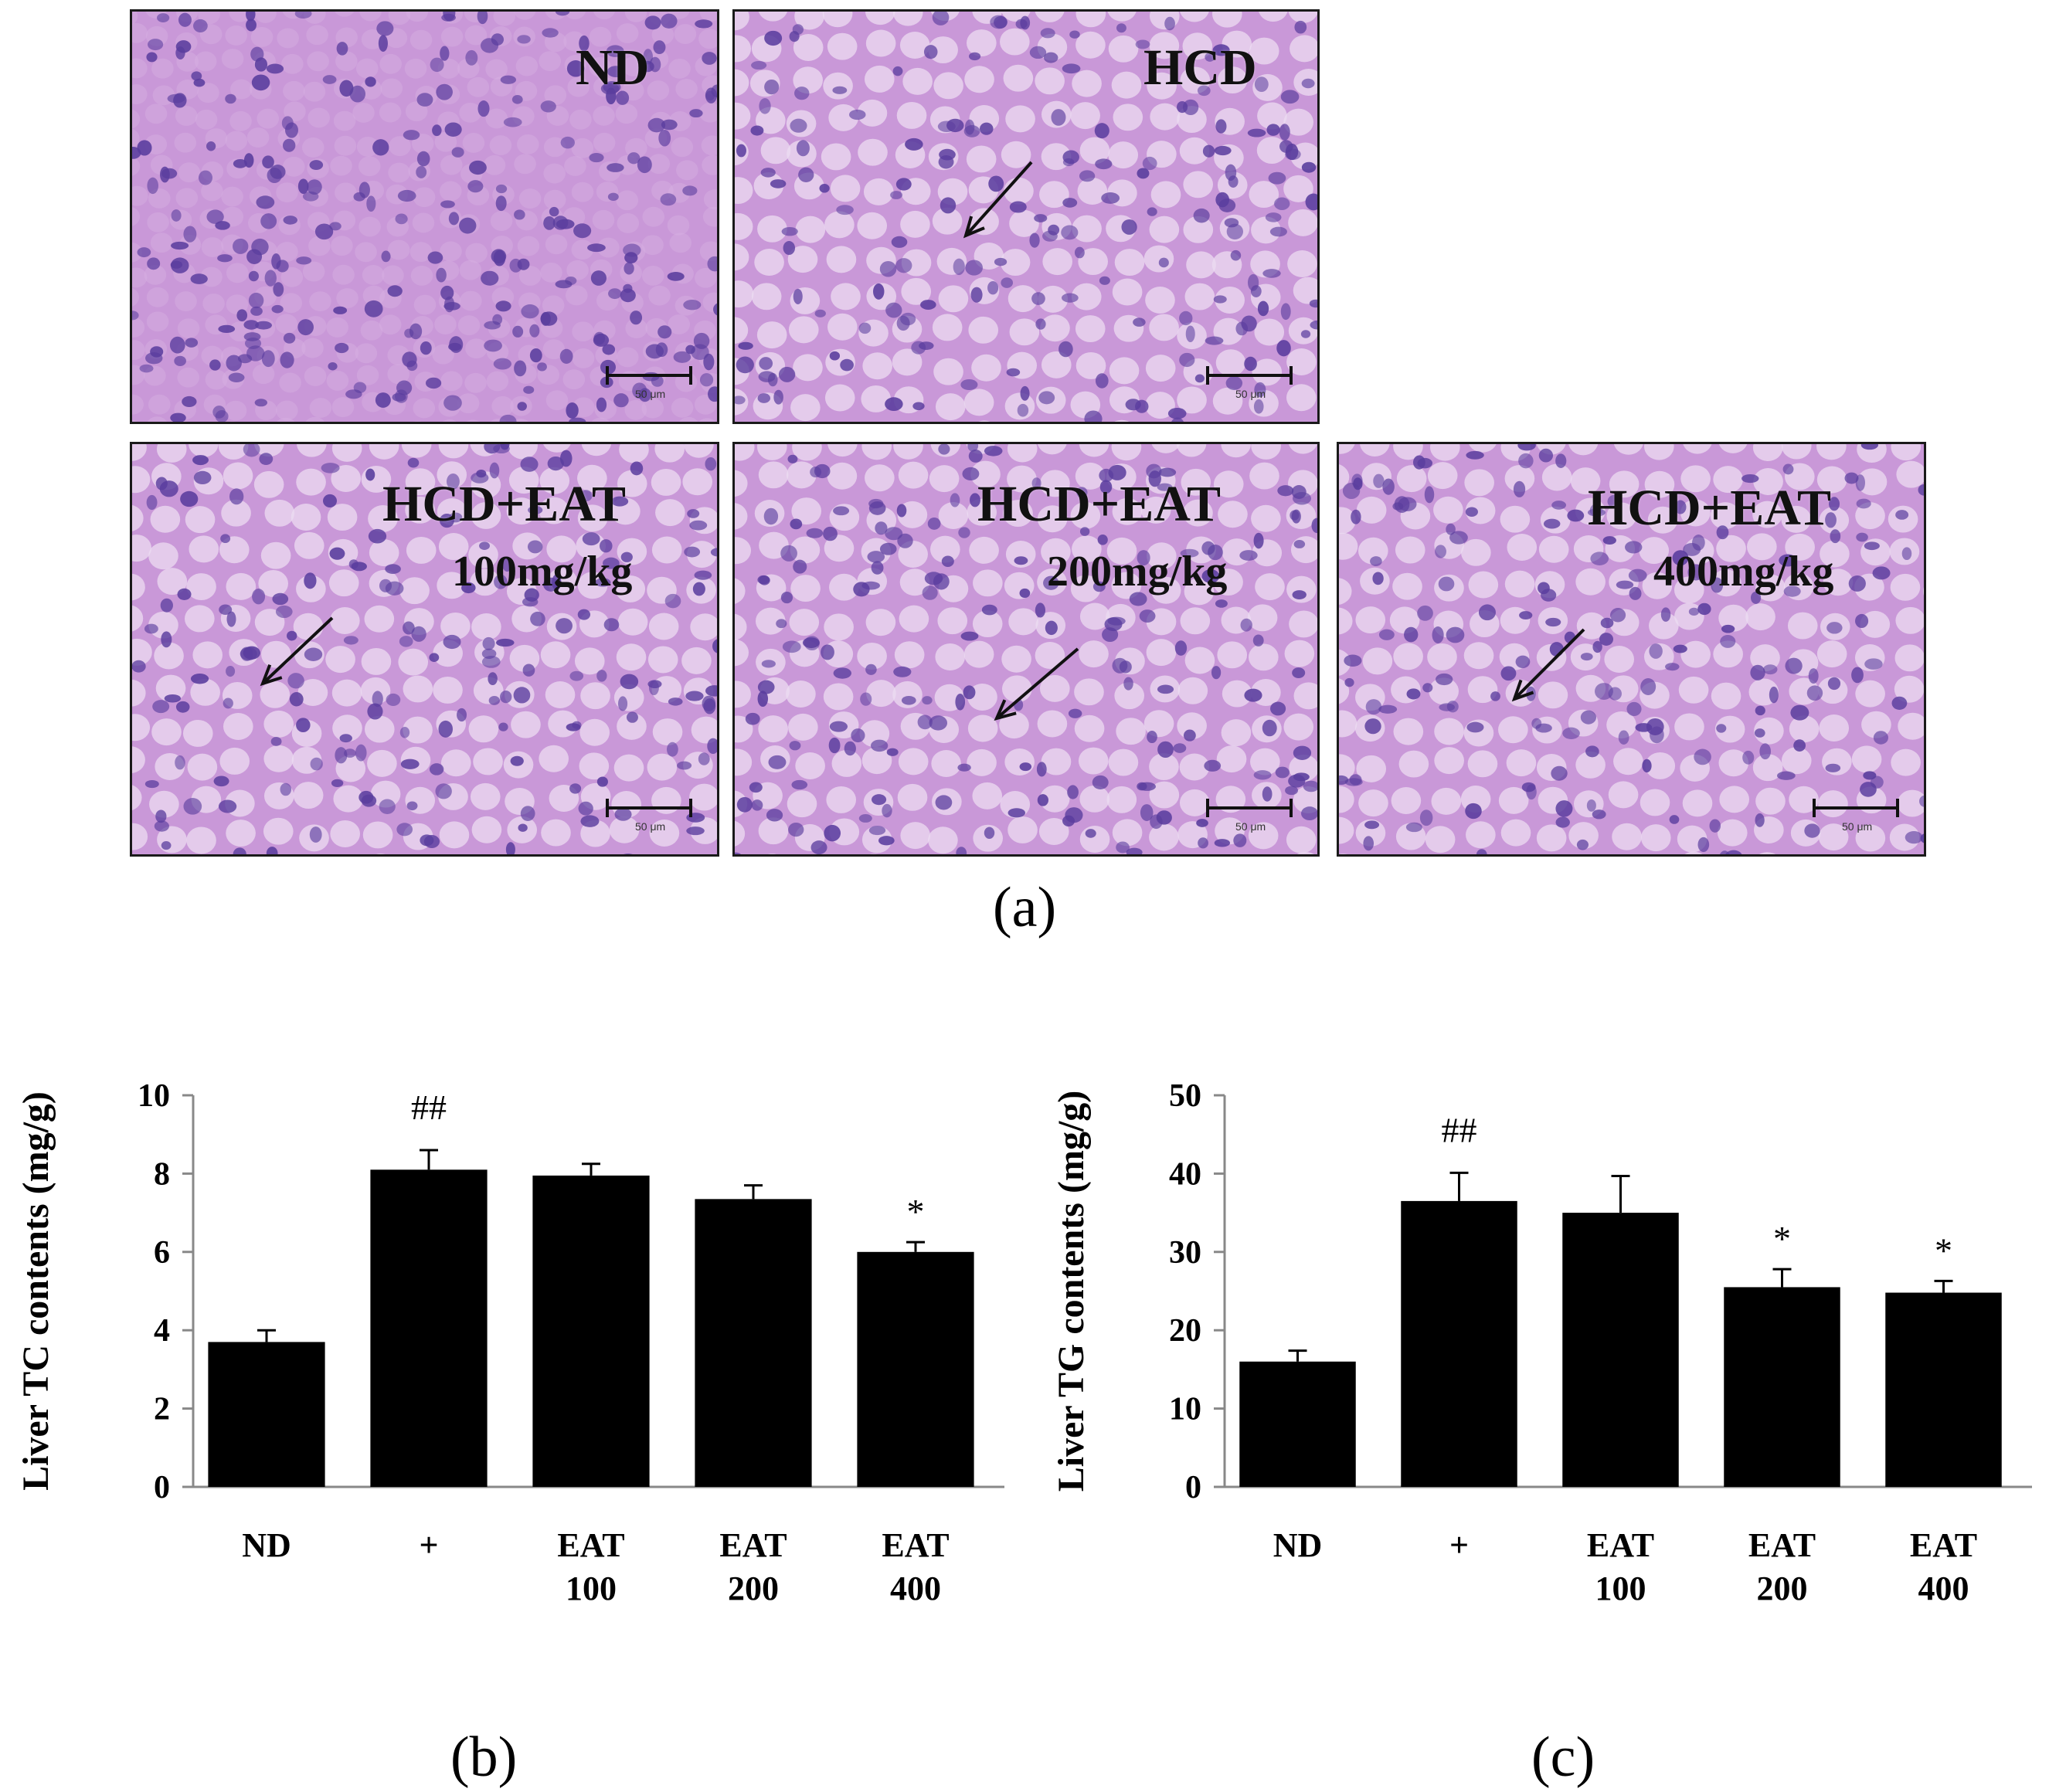 The height and width of the screenshot is (1792, 2049). What do you see at coordinates (542, 572) in the screenshot?
I see `panel-dose: 100mg/kg` at bounding box center [542, 572].